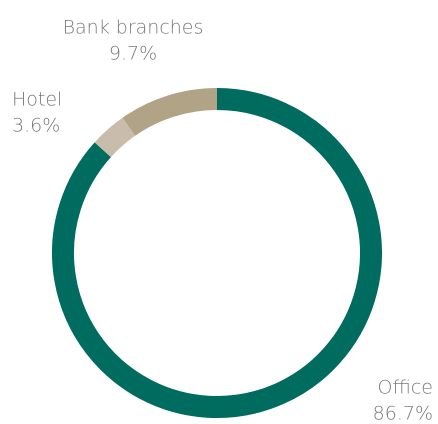 The height and width of the screenshot is (424, 438). Describe the element at coordinates (405, 388) in the screenshot. I see `category-label: Office` at that location.